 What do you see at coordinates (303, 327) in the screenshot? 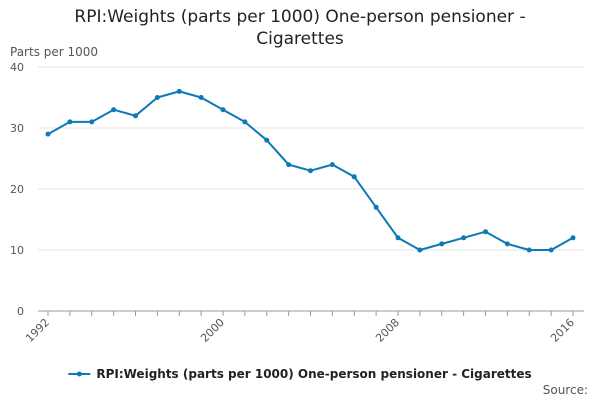
I see `x-axis: 1992 2000 2008 2016` at bounding box center [303, 327].